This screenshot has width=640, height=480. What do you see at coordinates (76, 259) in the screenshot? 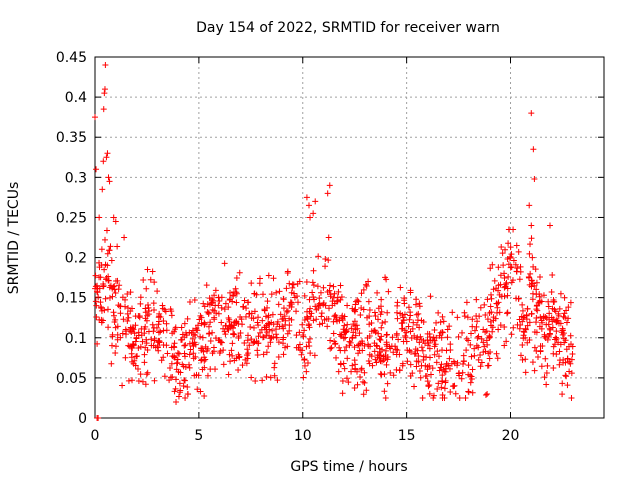
I see `y-tick-label: 0.2` at bounding box center [76, 259].